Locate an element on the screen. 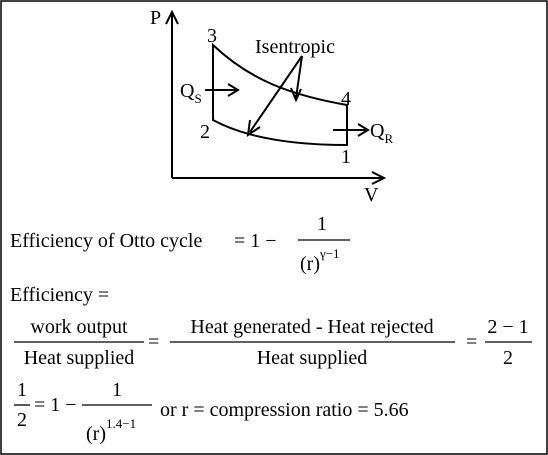  point-label: 2 is located at coordinates (205, 132).